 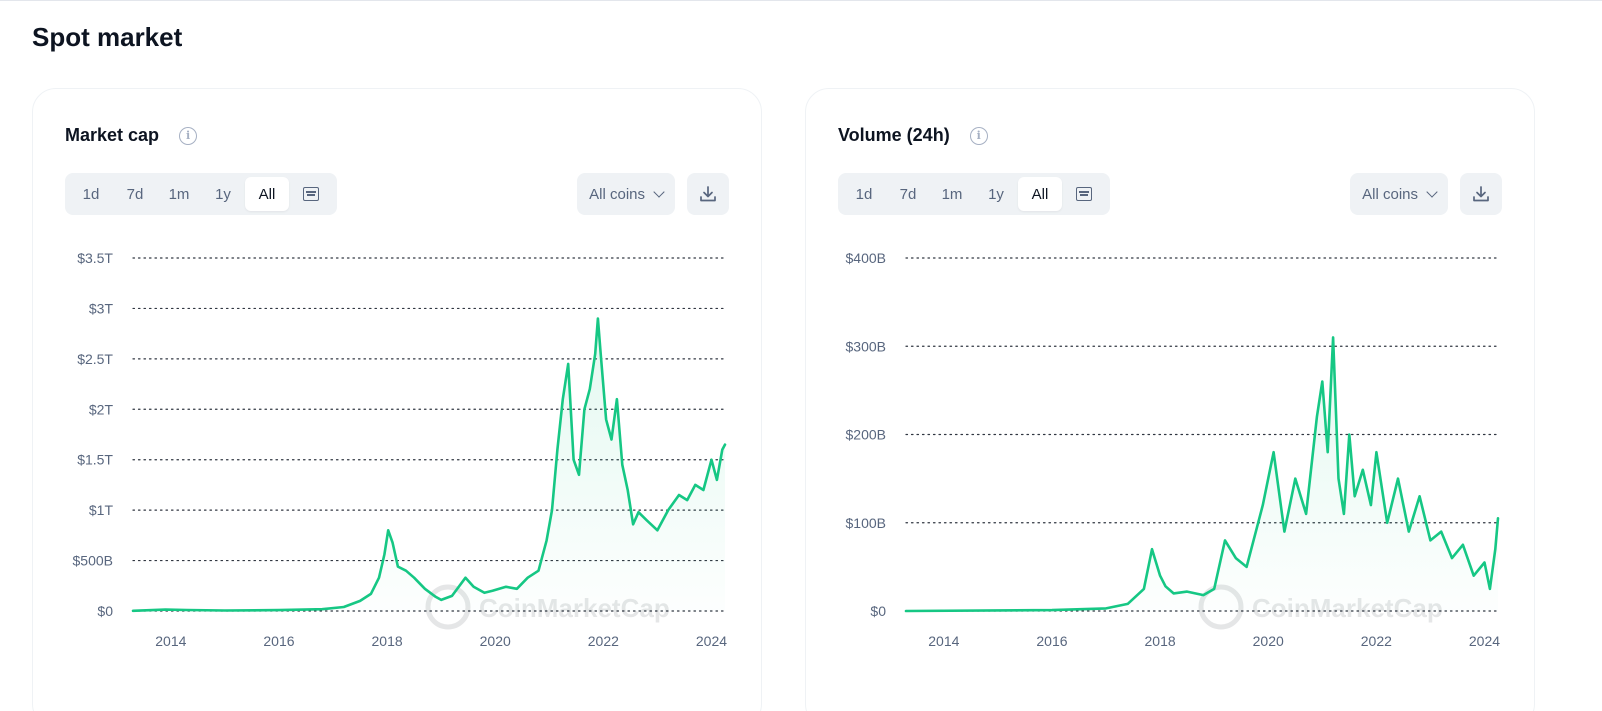 I want to click on y-tick-label: $3T, so click(x=101, y=308).